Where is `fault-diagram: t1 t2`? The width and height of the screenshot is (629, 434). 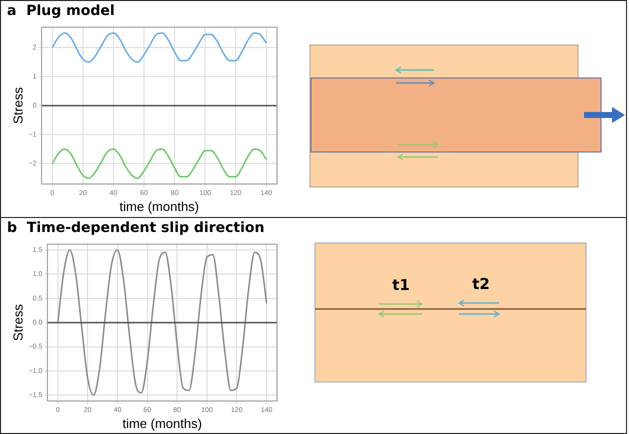 fault-diagram: t1 t2 is located at coordinates (451, 313).